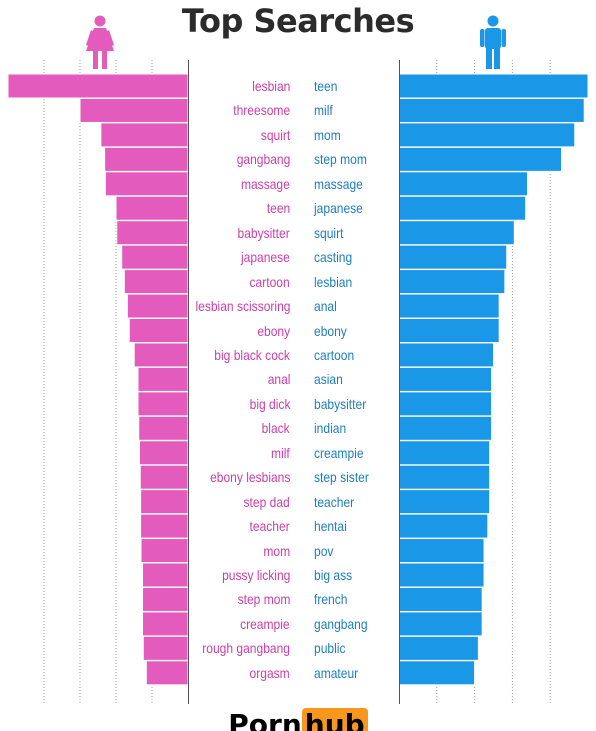 This screenshot has height=731, width=596. What do you see at coordinates (339, 452) in the screenshot?
I see `male-search-label: creampie` at bounding box center [339, 452].